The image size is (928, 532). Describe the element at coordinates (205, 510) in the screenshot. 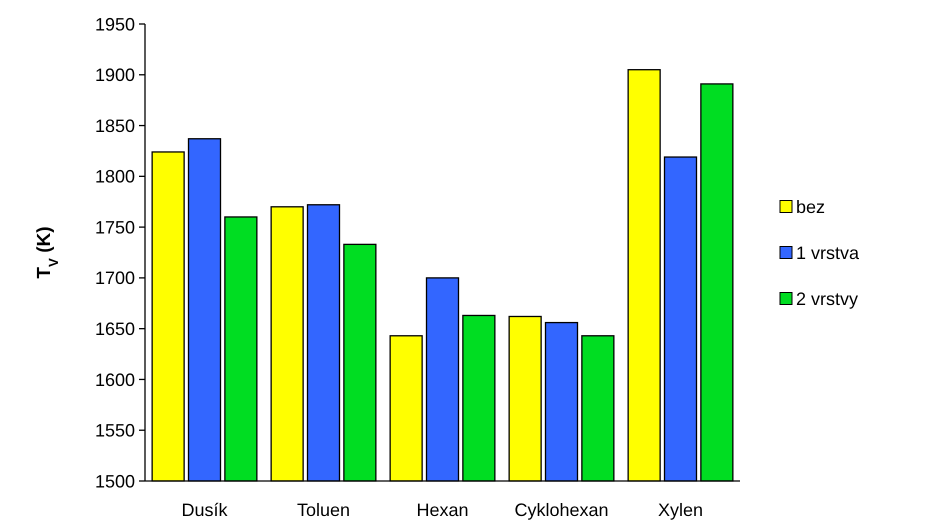

I see `x-tick-label: Dusík` at that location.